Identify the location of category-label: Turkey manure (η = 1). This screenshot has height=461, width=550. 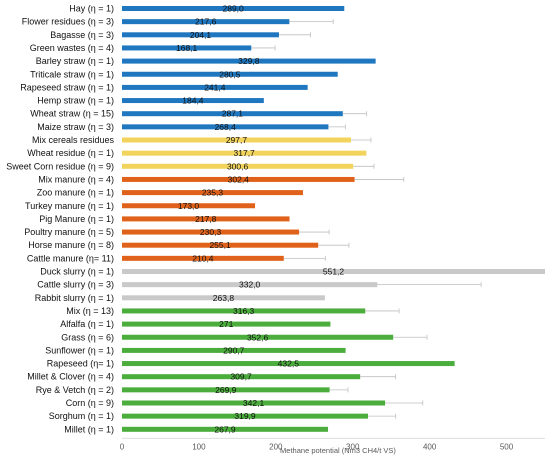
(69, 206).